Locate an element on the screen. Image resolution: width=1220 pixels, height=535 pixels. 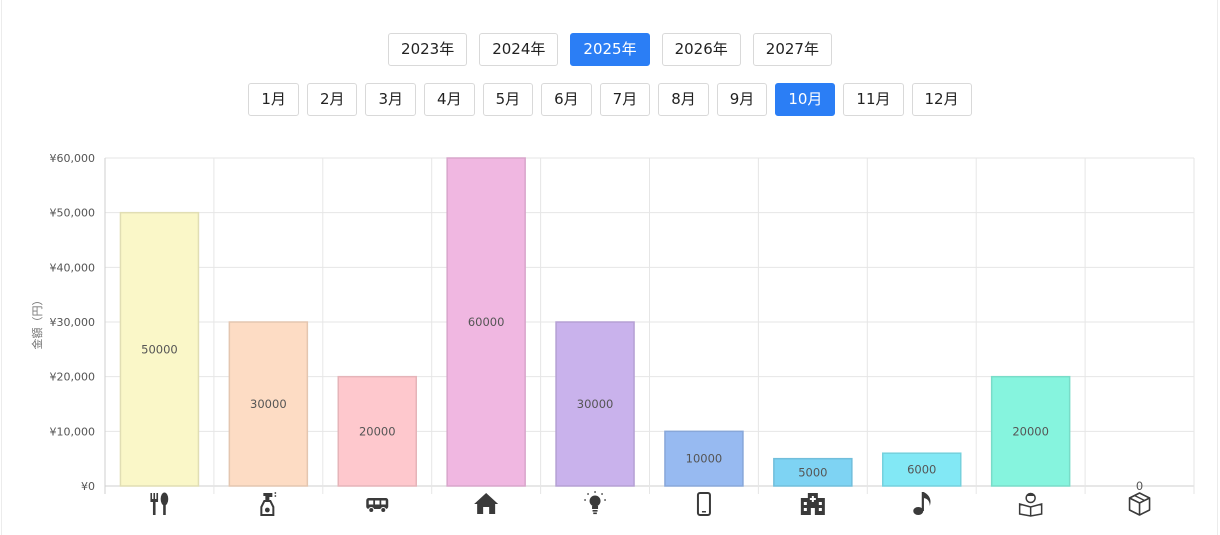
smartphone-icon is located at coordinates (703, 504).